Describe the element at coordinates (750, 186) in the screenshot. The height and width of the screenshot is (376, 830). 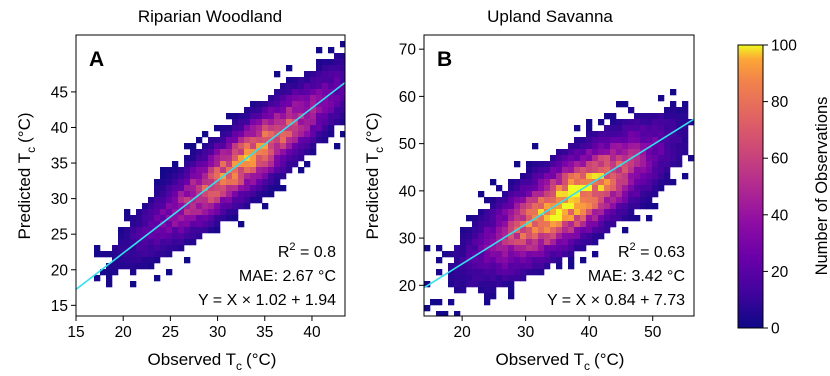
I see `colorbar-gradient` at that location.